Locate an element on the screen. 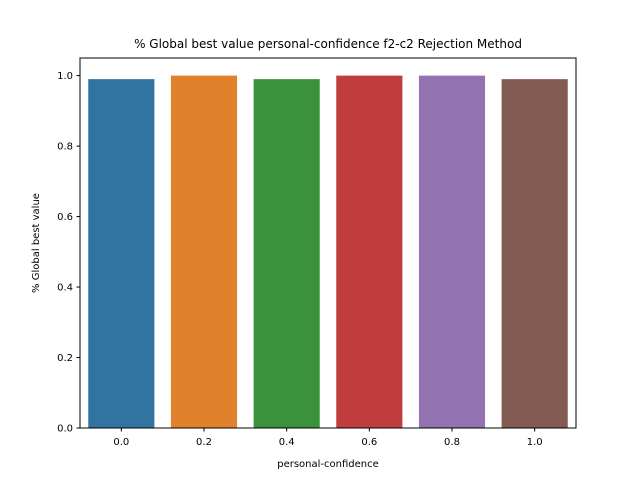  bar-0.0 is located at coordinates (121, 254).